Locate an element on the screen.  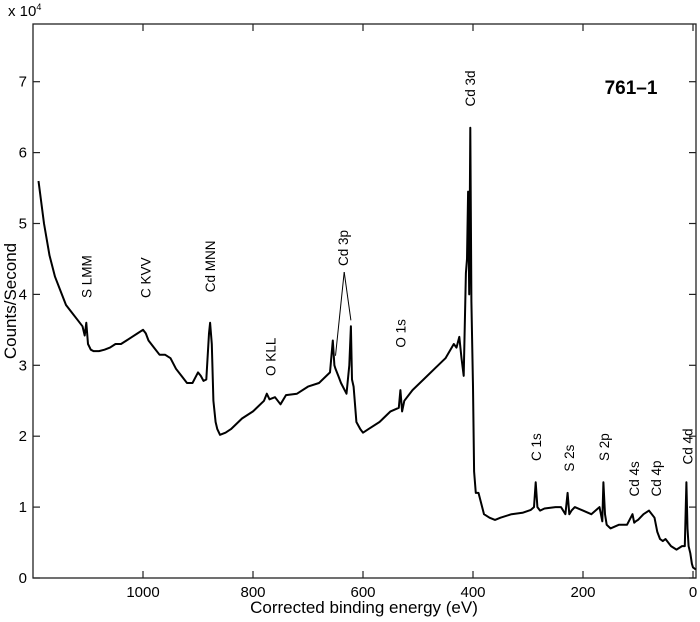
y-tick-label: 2 is located at coordinates (23, 436).